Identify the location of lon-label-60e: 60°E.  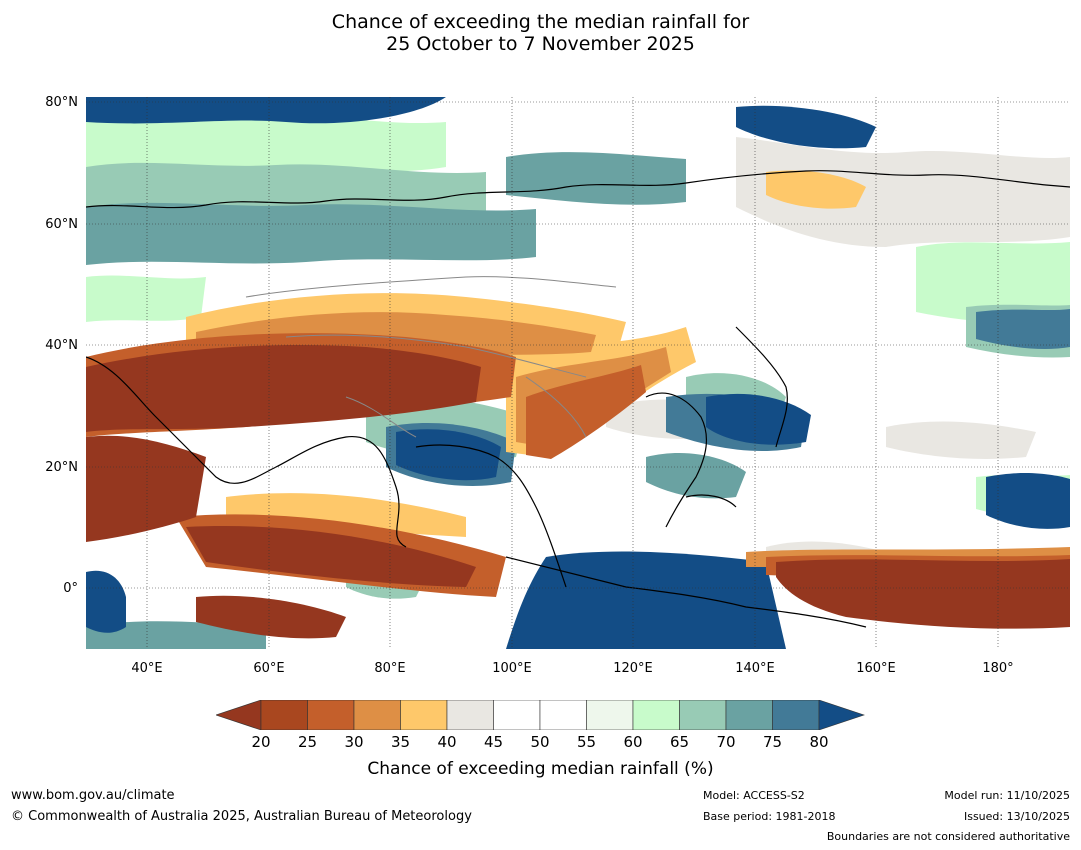
(269, 668).